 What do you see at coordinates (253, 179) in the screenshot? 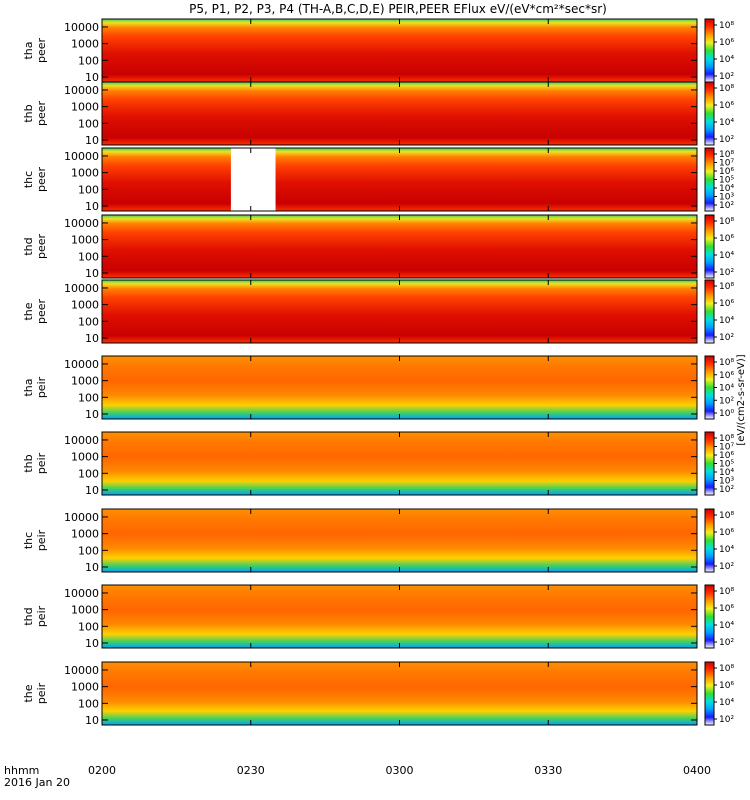
I see `data-gap-thc-peer` at bounding box center [253, 179].